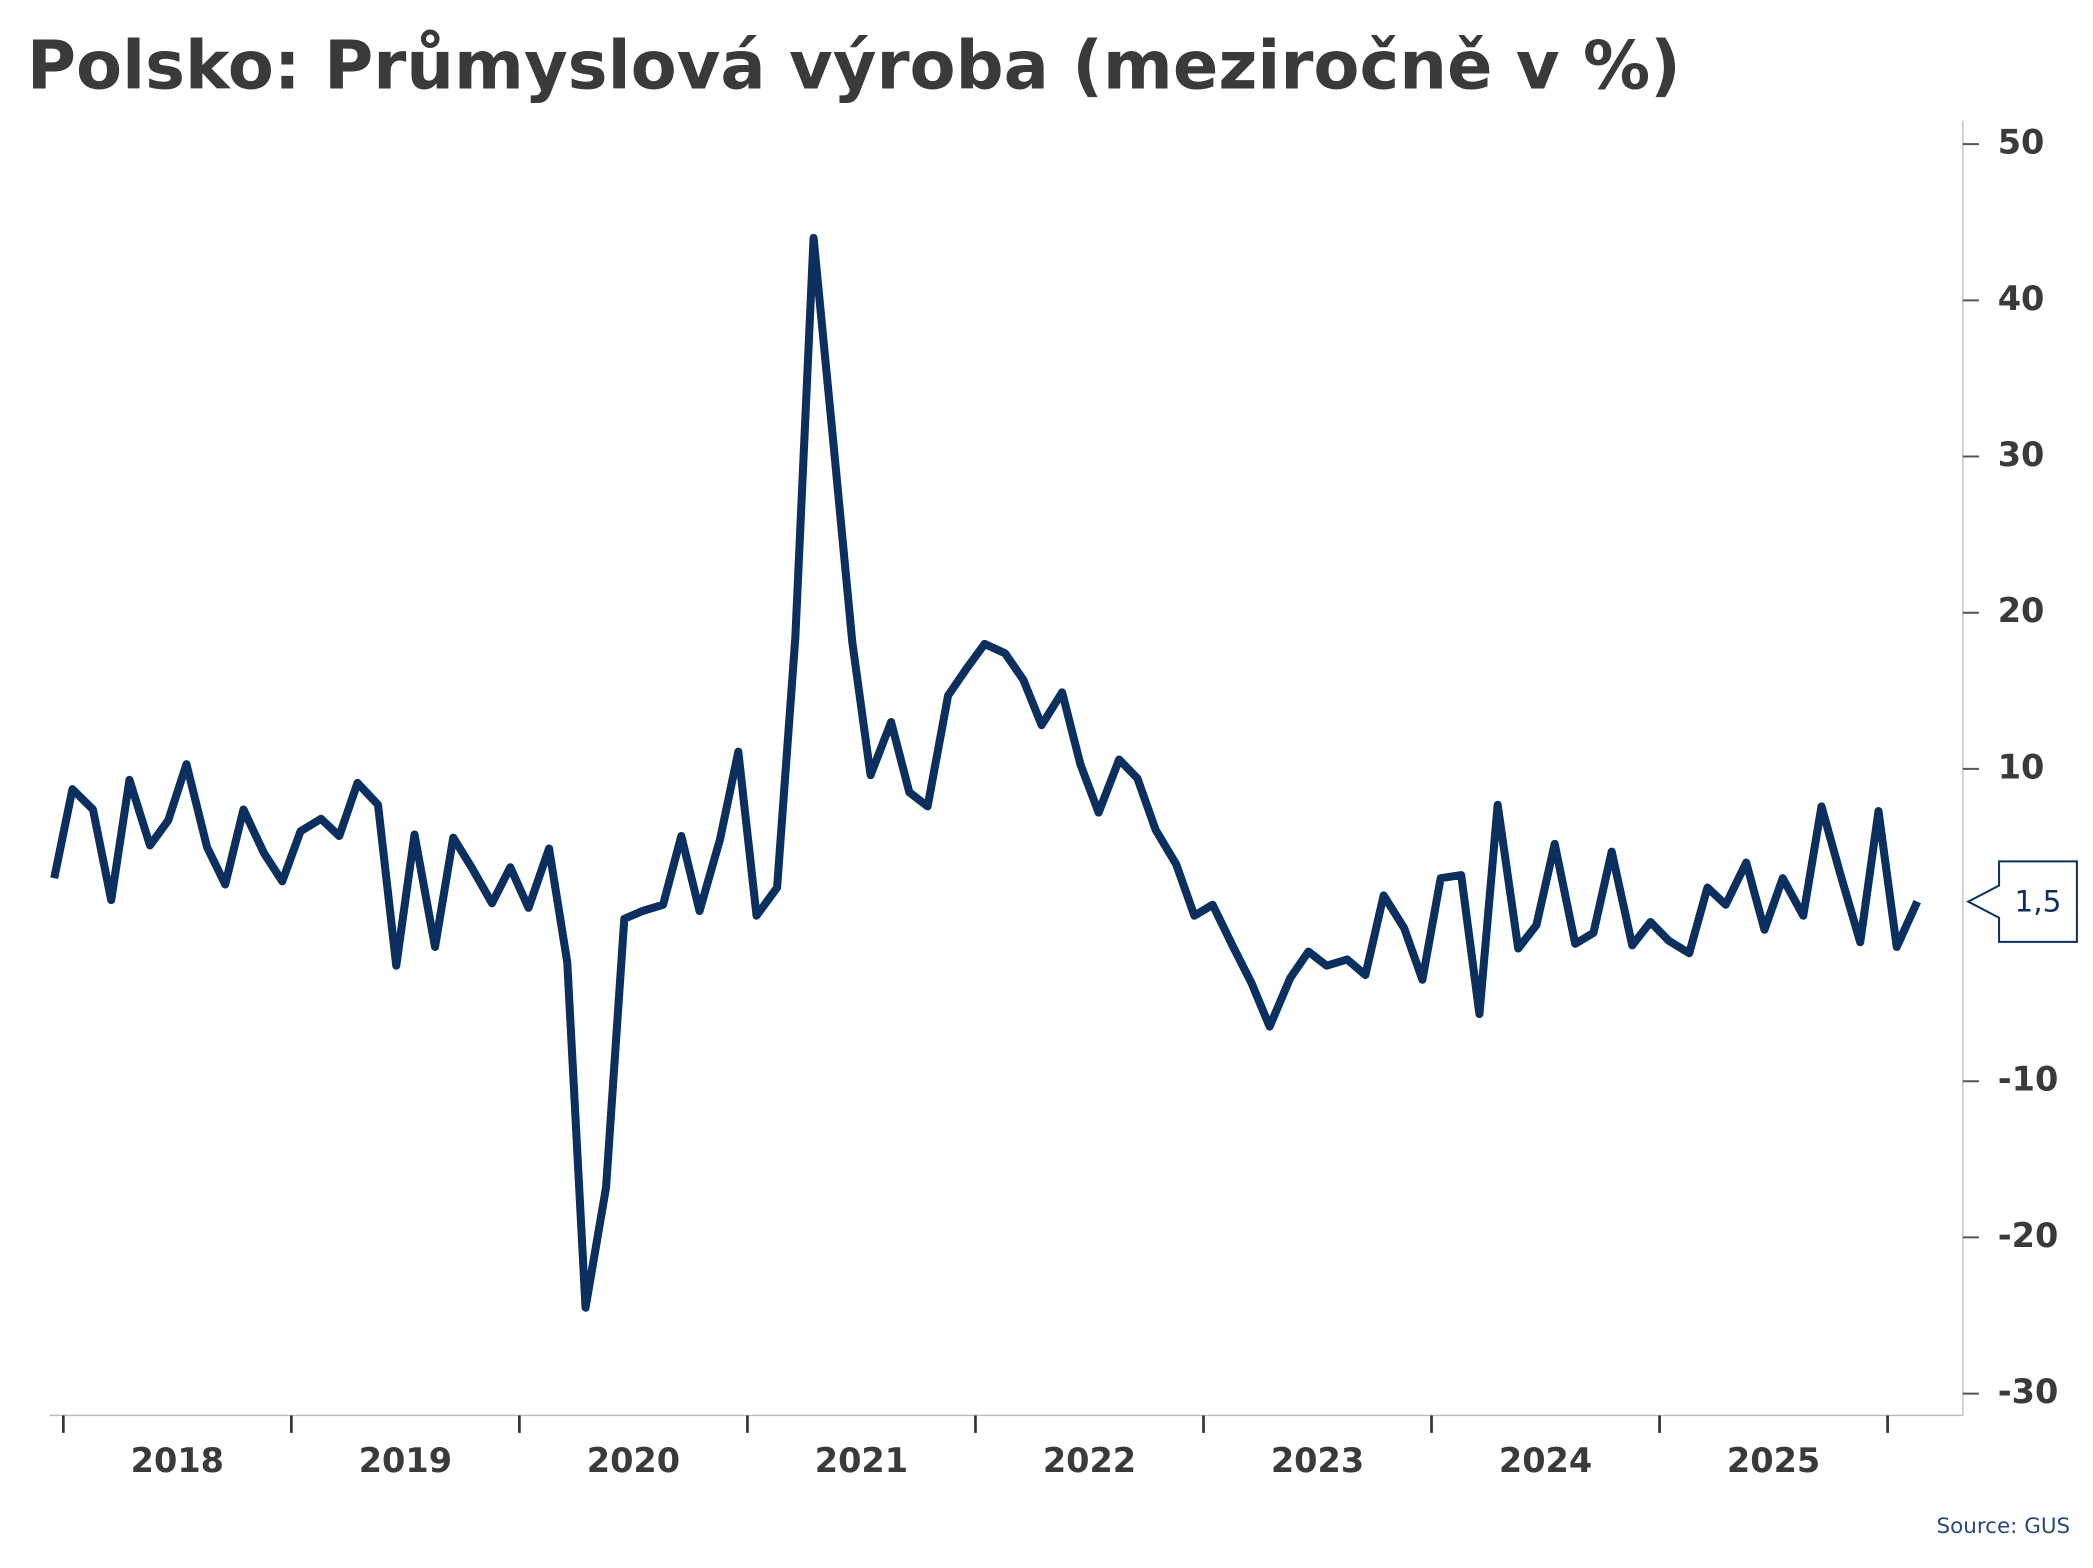 The width and height of the screenshot is (2093, 1568). Describe the element at coordinates (1773, 1460) in the screenshot. I see `x-tick-label: 2025` at that location.